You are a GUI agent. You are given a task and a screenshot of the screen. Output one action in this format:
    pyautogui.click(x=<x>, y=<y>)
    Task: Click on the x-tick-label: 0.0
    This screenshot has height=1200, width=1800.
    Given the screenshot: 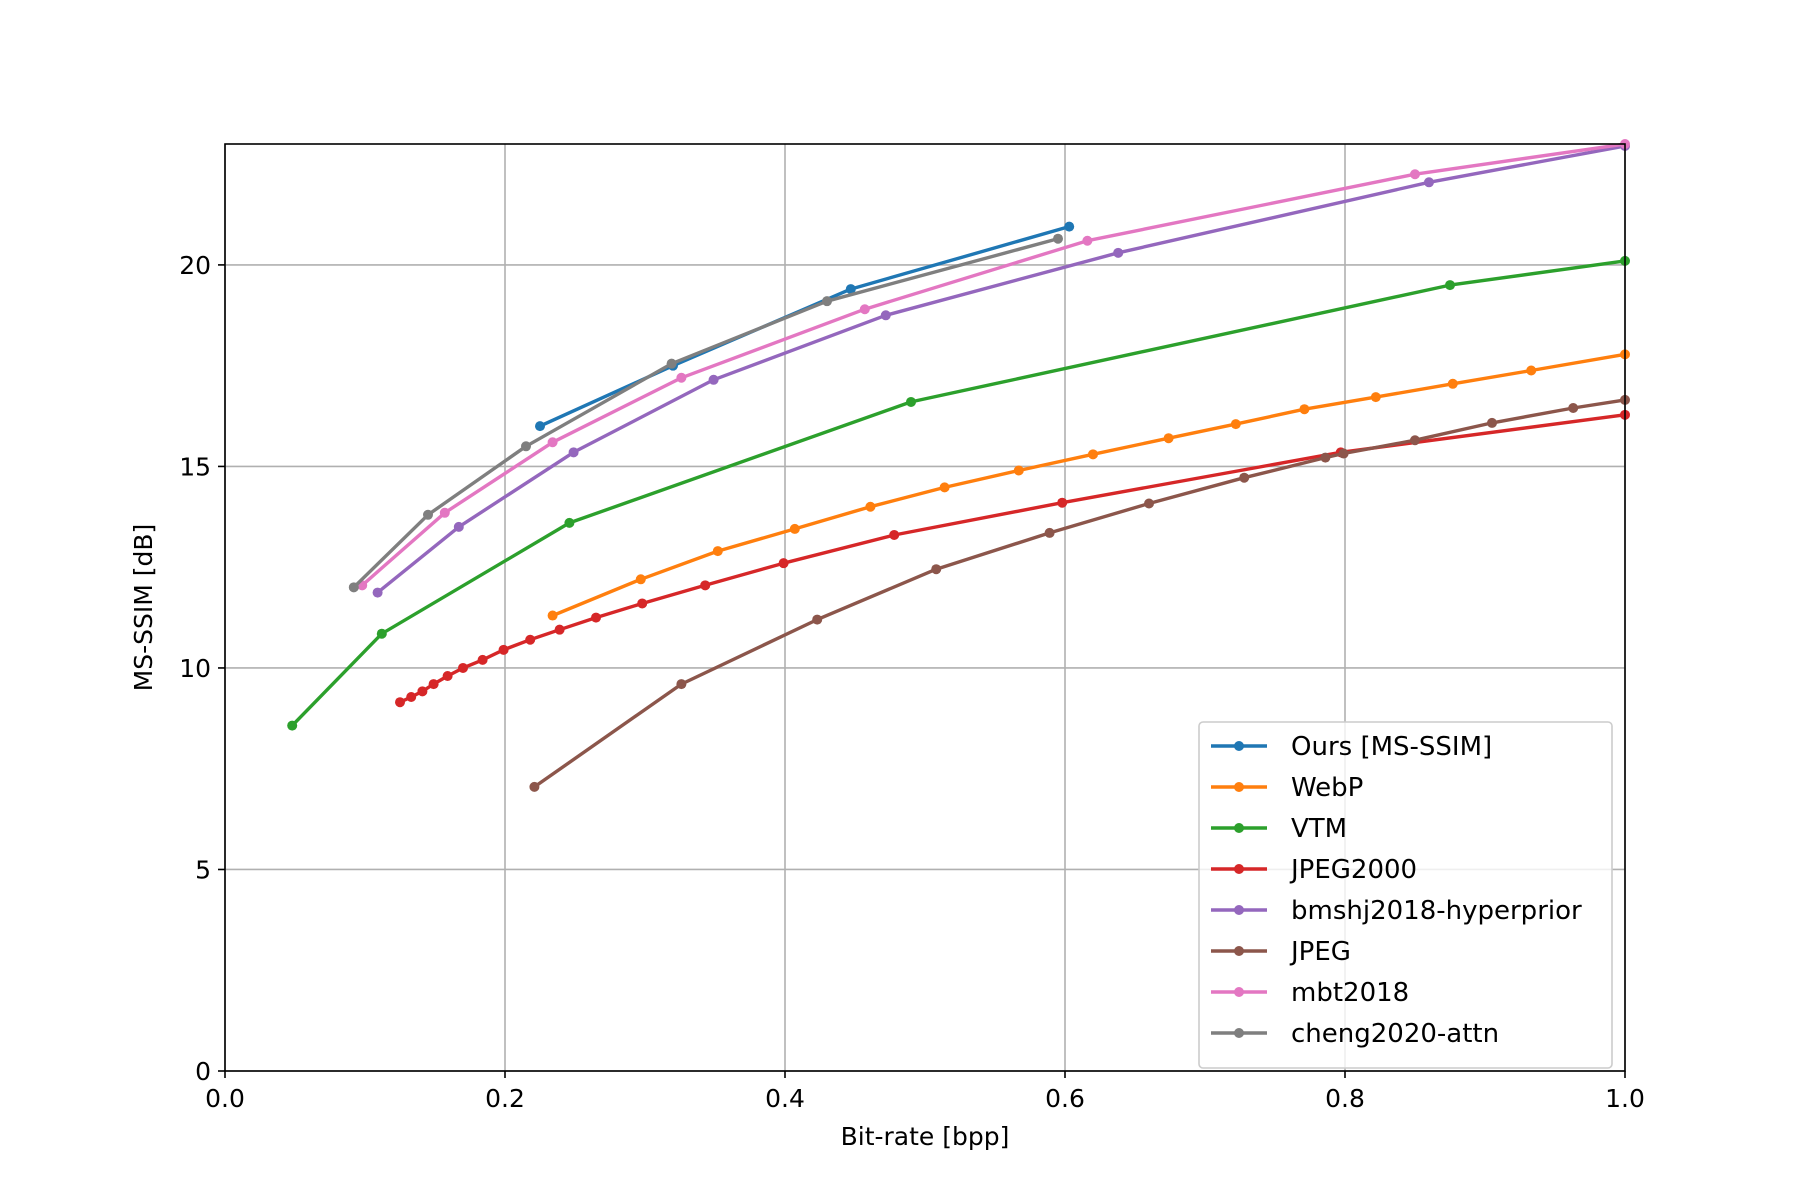 What is the action you would take?
    pyautogui.click(x=225, y=1098)
    